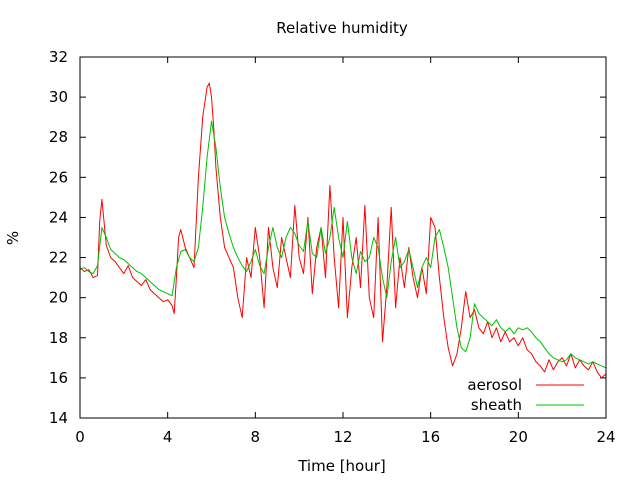 Image resolution: width=640 pixels, height=480 pixels. I want to click on x-tick-label: 12, so click(342, 437).